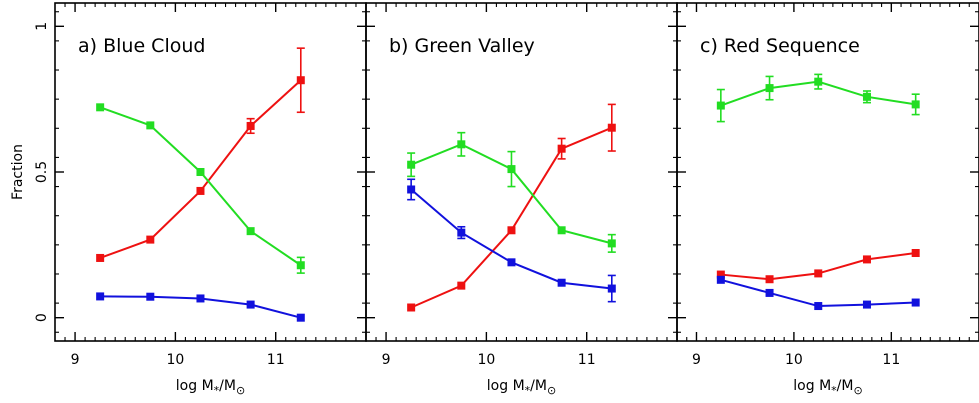  Describe the element at coordinates (141, 46) in the screenshot. I see `panel-title: a) Blue Cloud` at that location.